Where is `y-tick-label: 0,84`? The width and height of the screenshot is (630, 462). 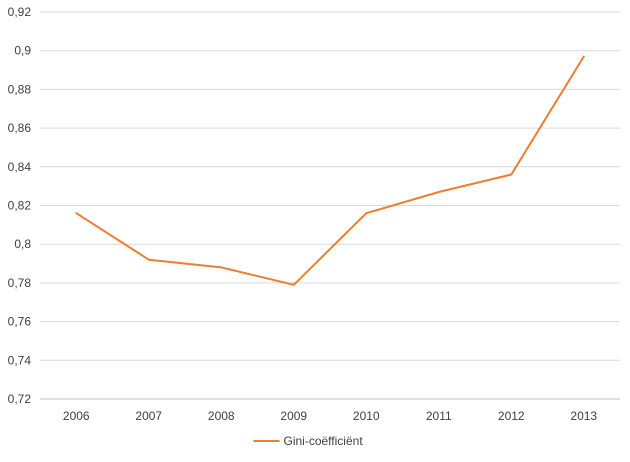 y-tick-label: 0,84 is located at coordinates (20, 167).